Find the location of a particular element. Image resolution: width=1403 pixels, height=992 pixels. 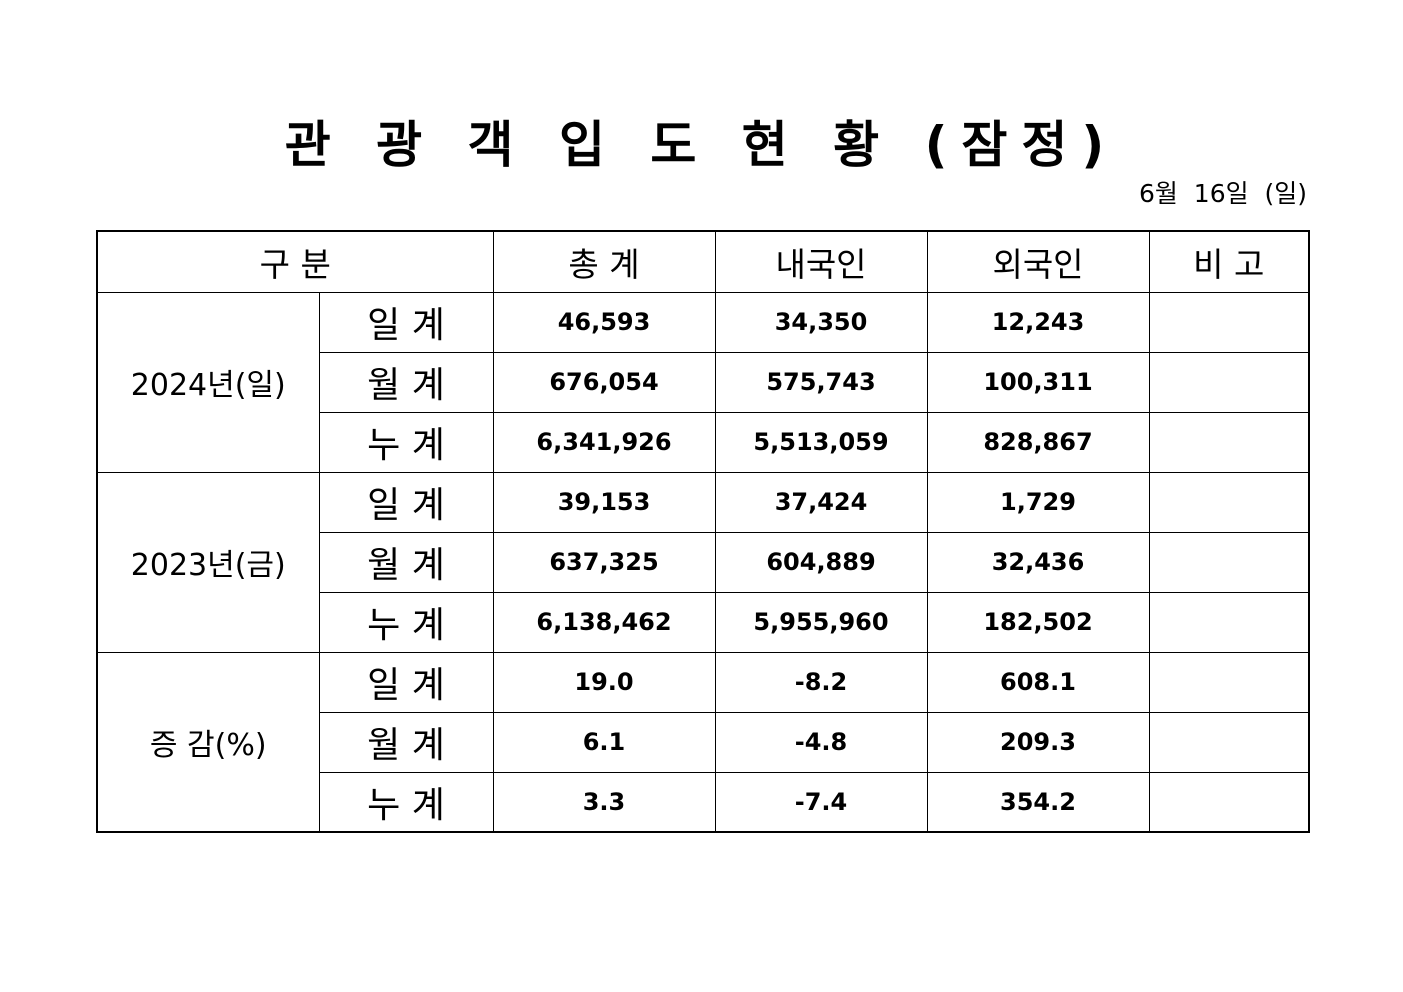

table-row: 월 계 637,325 604,889 32,436 is located at coordinates (703, 562).